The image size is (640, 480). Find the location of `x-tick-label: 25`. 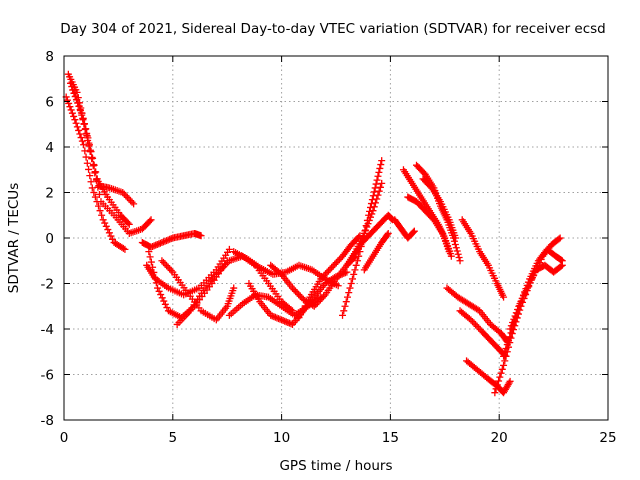

x-tick-label: 25 is located at coordinates (607, 438).